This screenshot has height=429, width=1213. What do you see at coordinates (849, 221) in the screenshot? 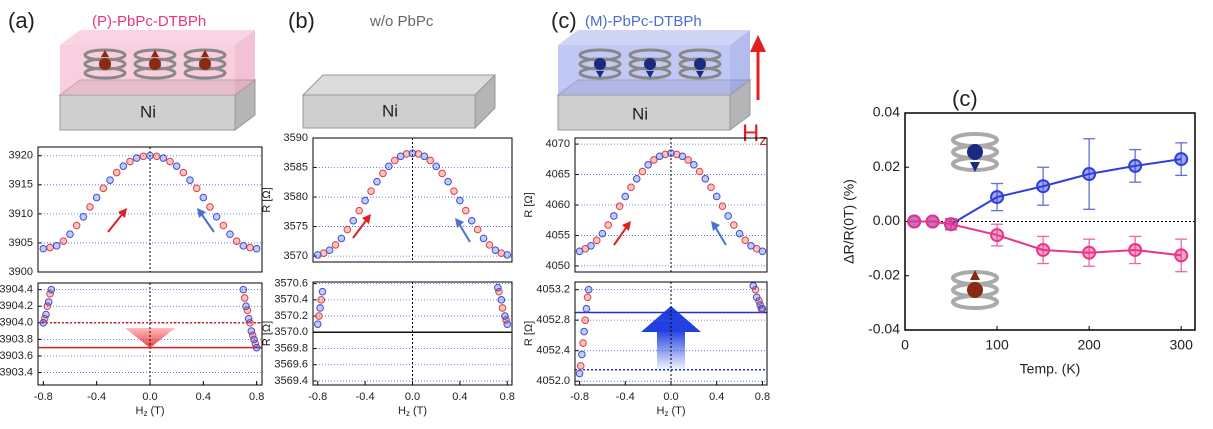
I see `y-axis-label: ΔR/R(0T) (%)` at bounding box center [849, 221].